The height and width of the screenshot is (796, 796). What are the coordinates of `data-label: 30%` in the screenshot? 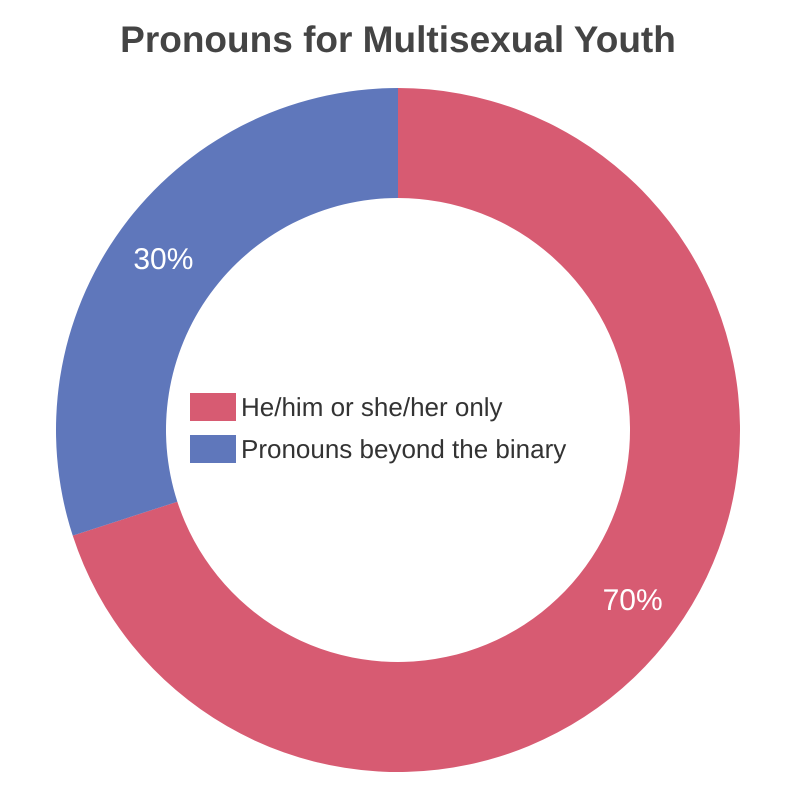 It's located at (163, 259).